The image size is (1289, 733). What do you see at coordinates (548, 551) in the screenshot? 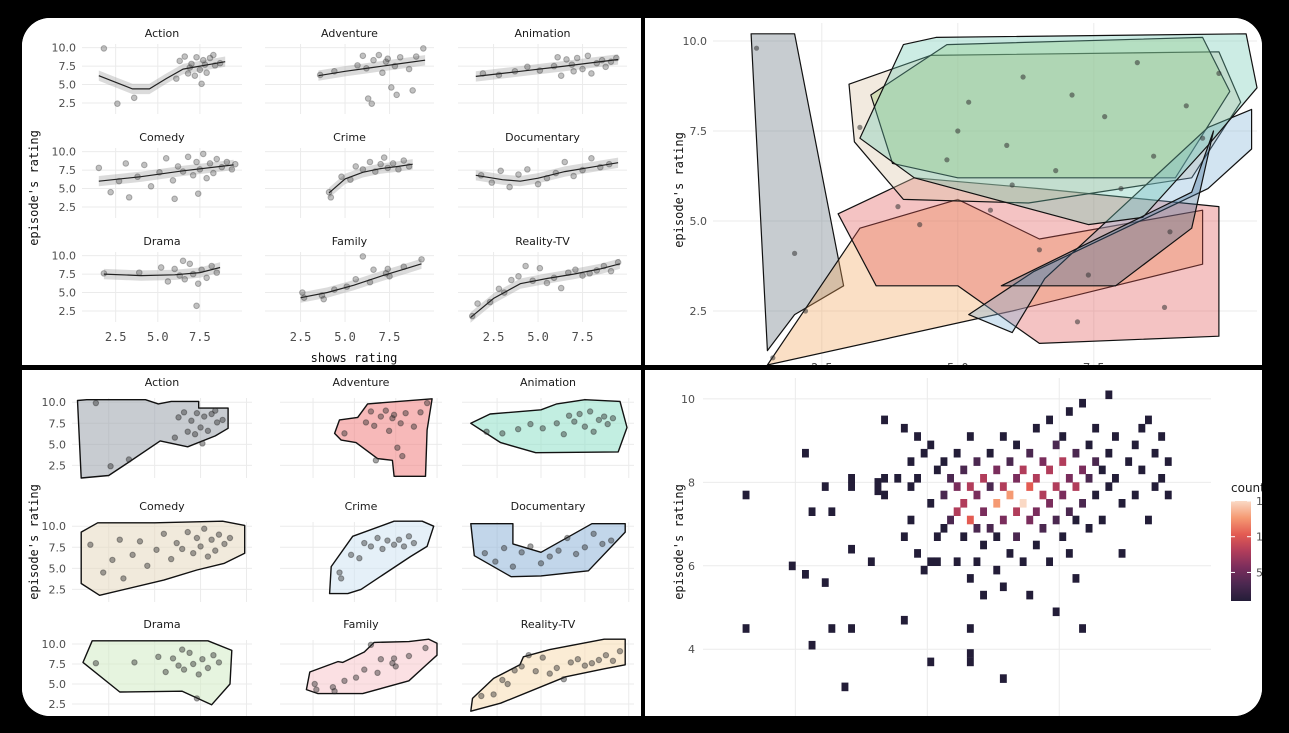
I see `facet-documentary: Documentary` at bounding box center [548, 551].